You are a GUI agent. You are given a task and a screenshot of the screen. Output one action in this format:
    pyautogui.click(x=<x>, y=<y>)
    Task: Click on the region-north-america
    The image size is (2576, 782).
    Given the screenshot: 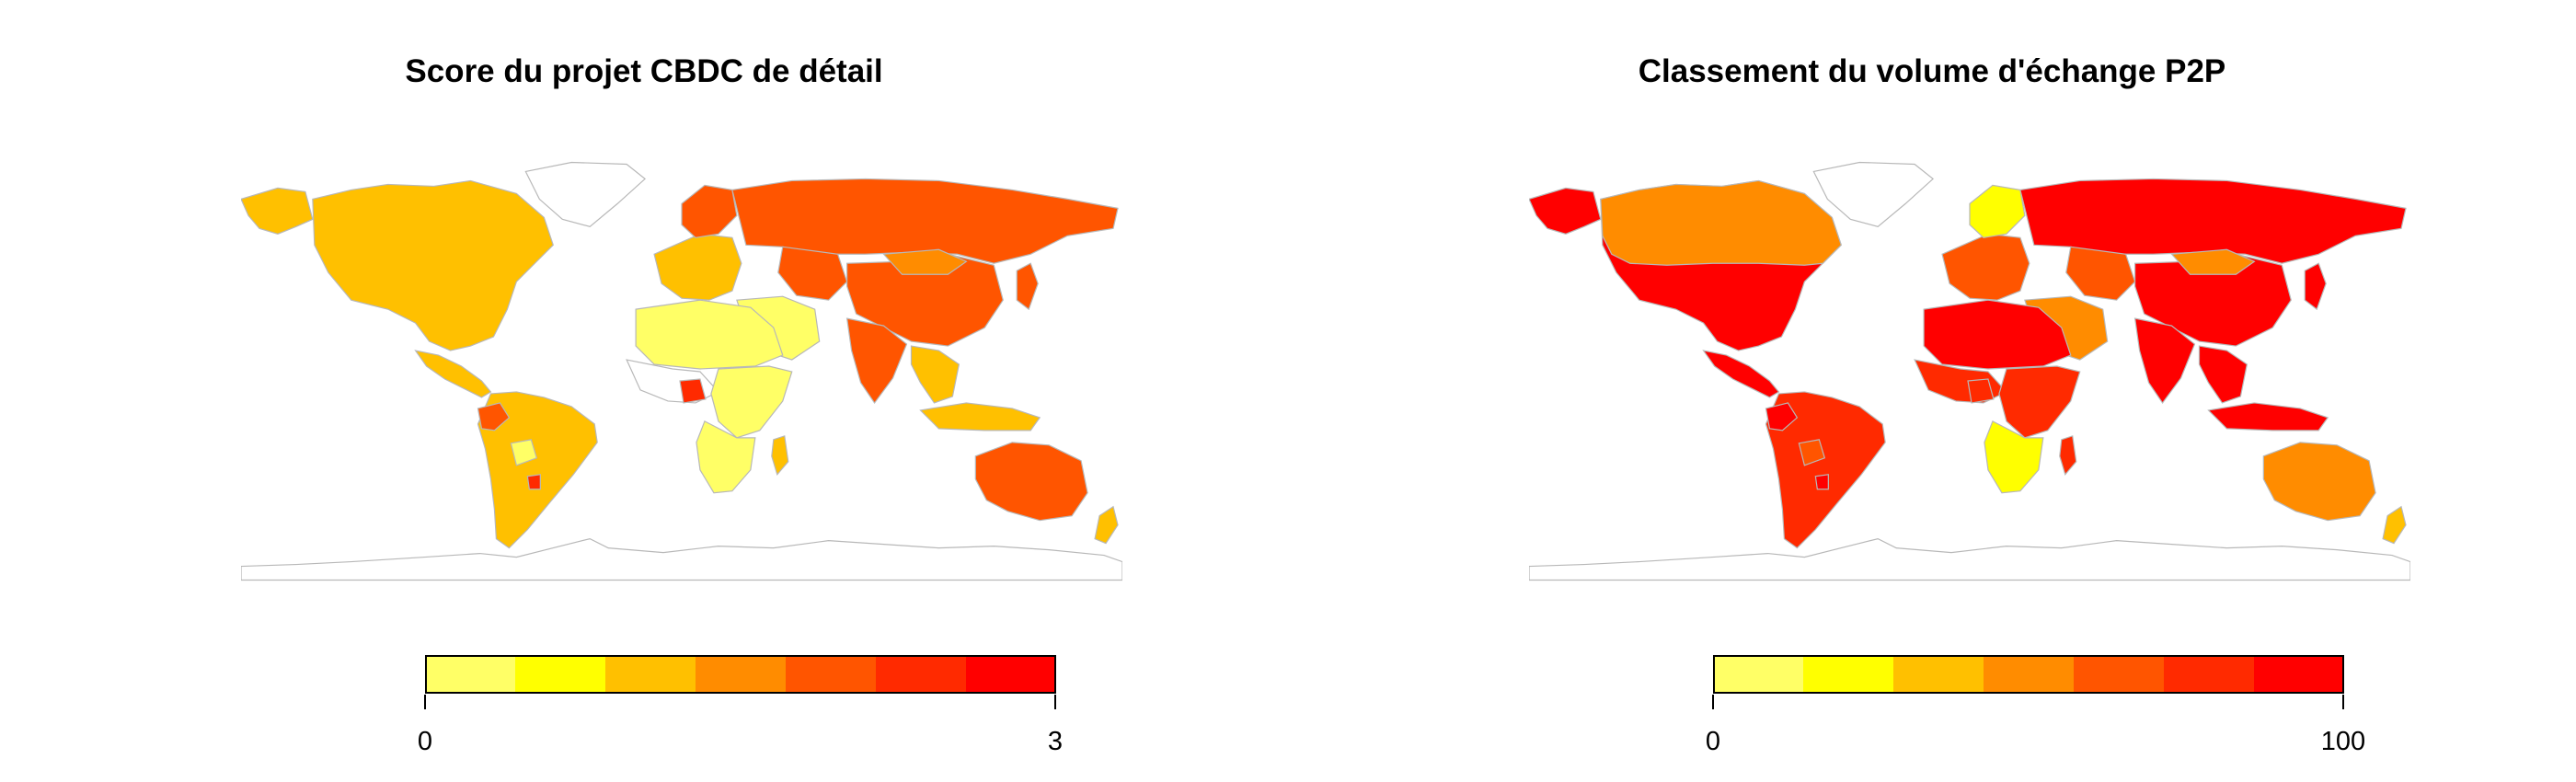 What is the action you would take?
    pyautogui.click(x=433, y=265)
    